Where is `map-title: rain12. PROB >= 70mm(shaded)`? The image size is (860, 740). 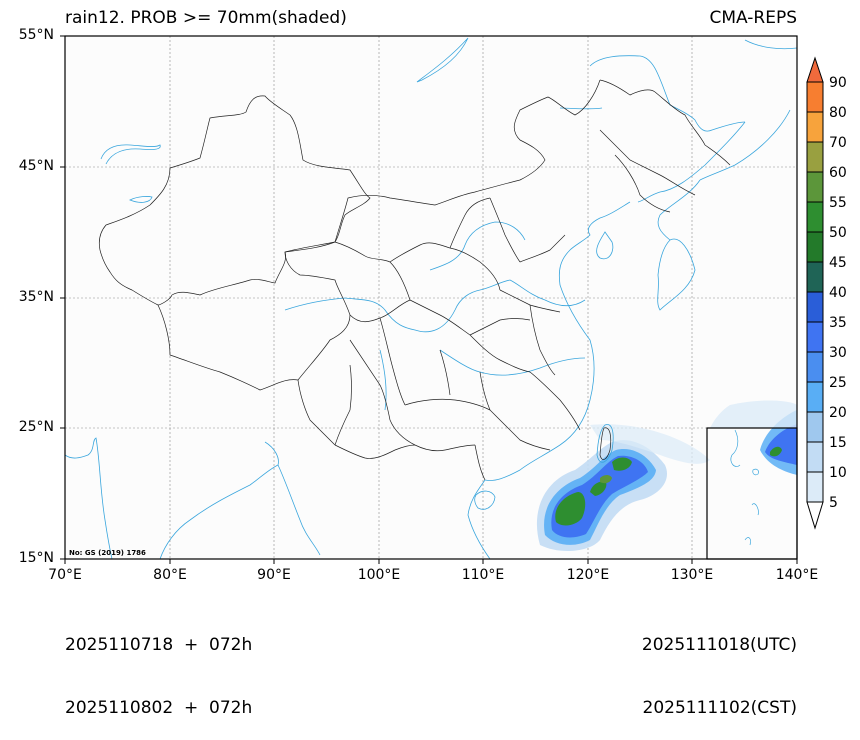
map-title: rain12. PROB >= 70mm(shaded) is located at coordinates (206, 18).